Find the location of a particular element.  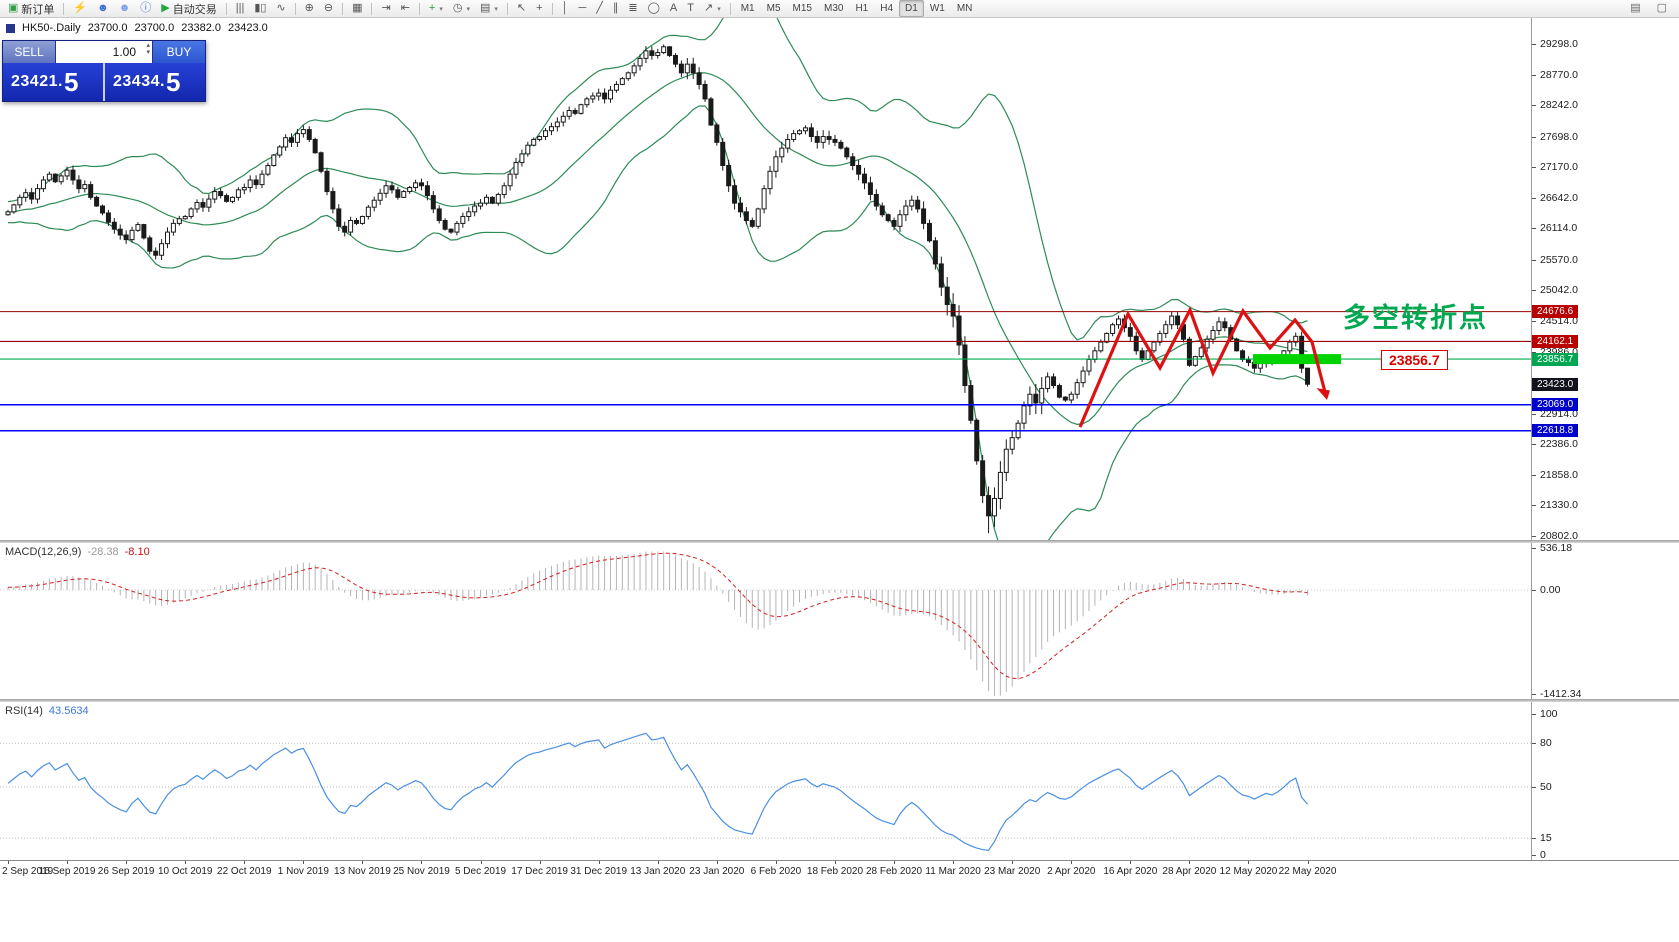

text-icon: A is located at coordinates (673, 8).